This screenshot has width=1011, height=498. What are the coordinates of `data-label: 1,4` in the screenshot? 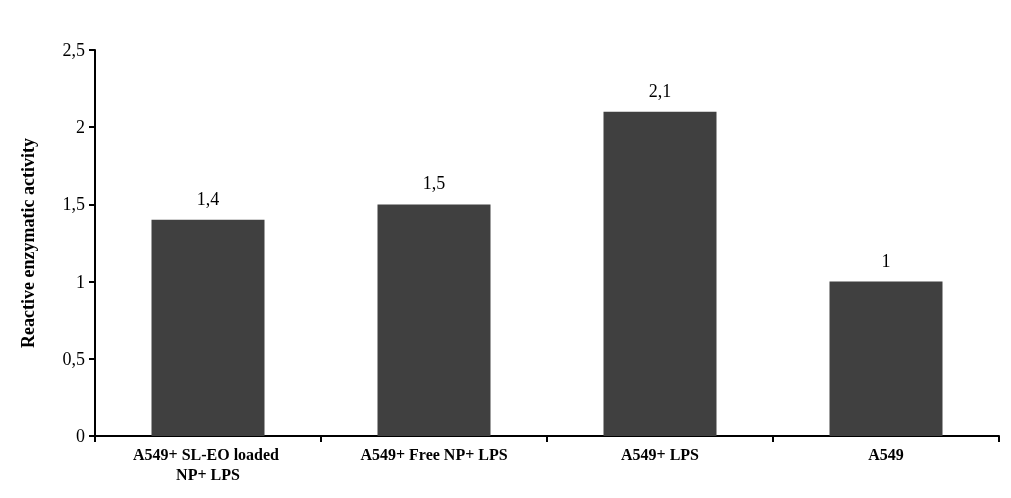 It's located at (208, 198).